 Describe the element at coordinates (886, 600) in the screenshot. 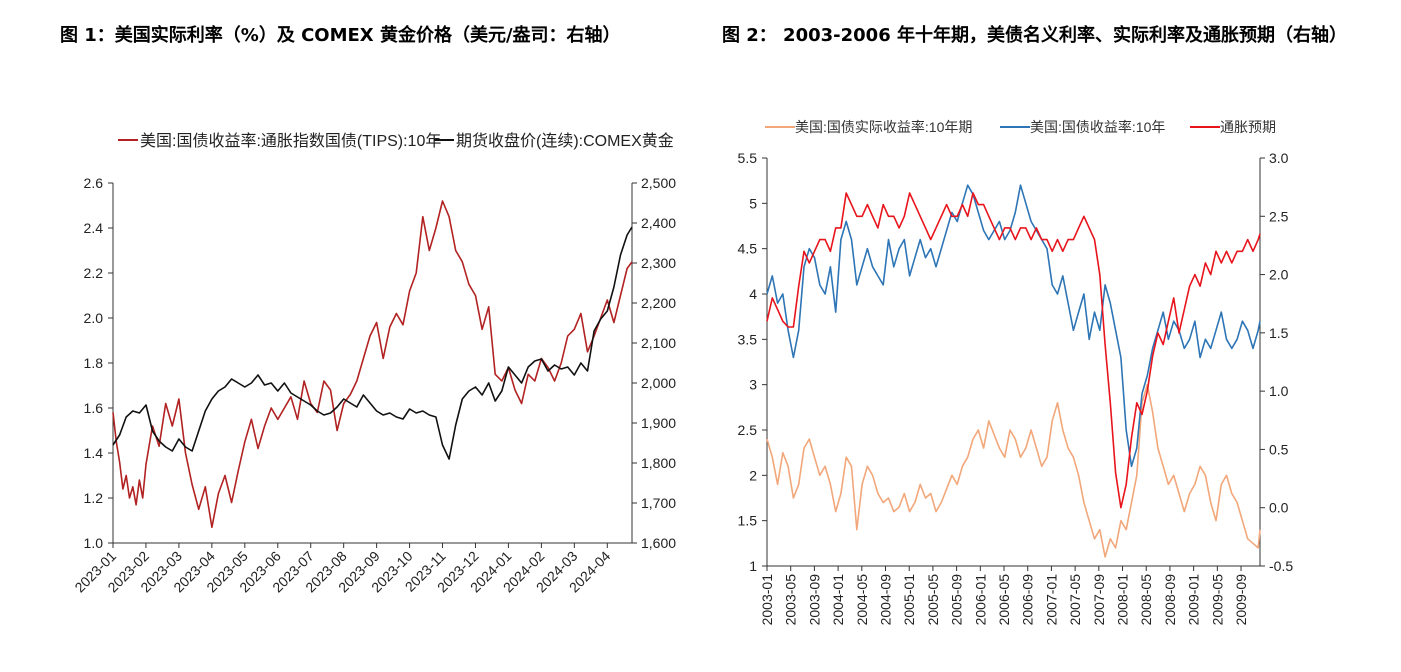

I see `x-tick-label: 2004-09` at that location.